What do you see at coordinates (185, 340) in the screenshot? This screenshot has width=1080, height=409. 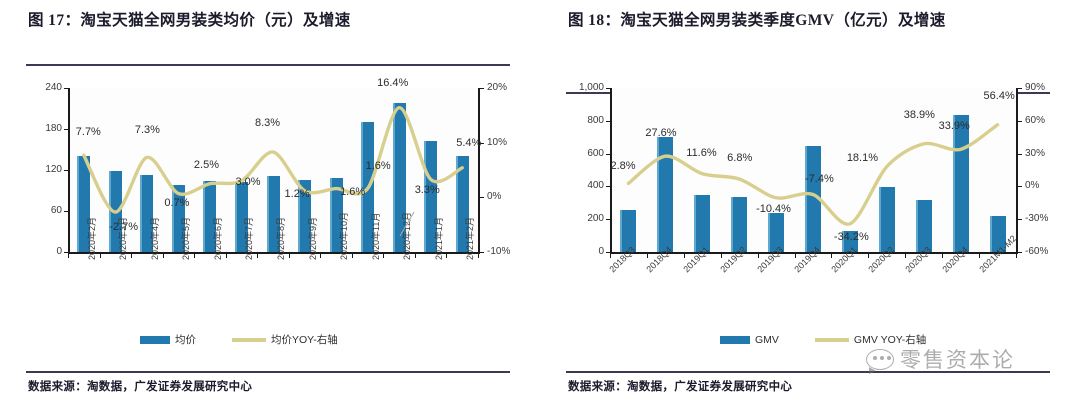 I see `legend-label: 均价` at bounding box center [185, 340].